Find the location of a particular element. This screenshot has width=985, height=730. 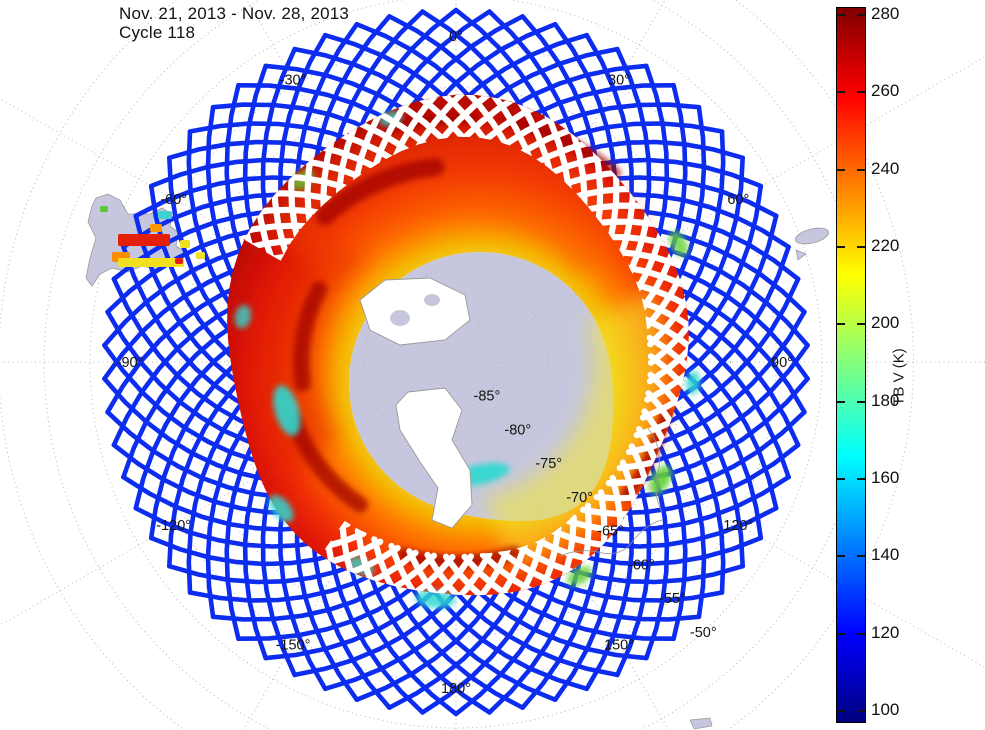

colorbar-tick-label: 260 is located at coordinates (885, 91).